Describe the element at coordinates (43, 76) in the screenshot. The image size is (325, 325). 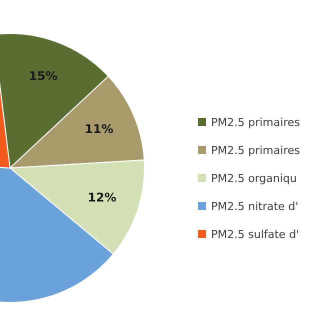
I see `data-label: 15%` at that location.